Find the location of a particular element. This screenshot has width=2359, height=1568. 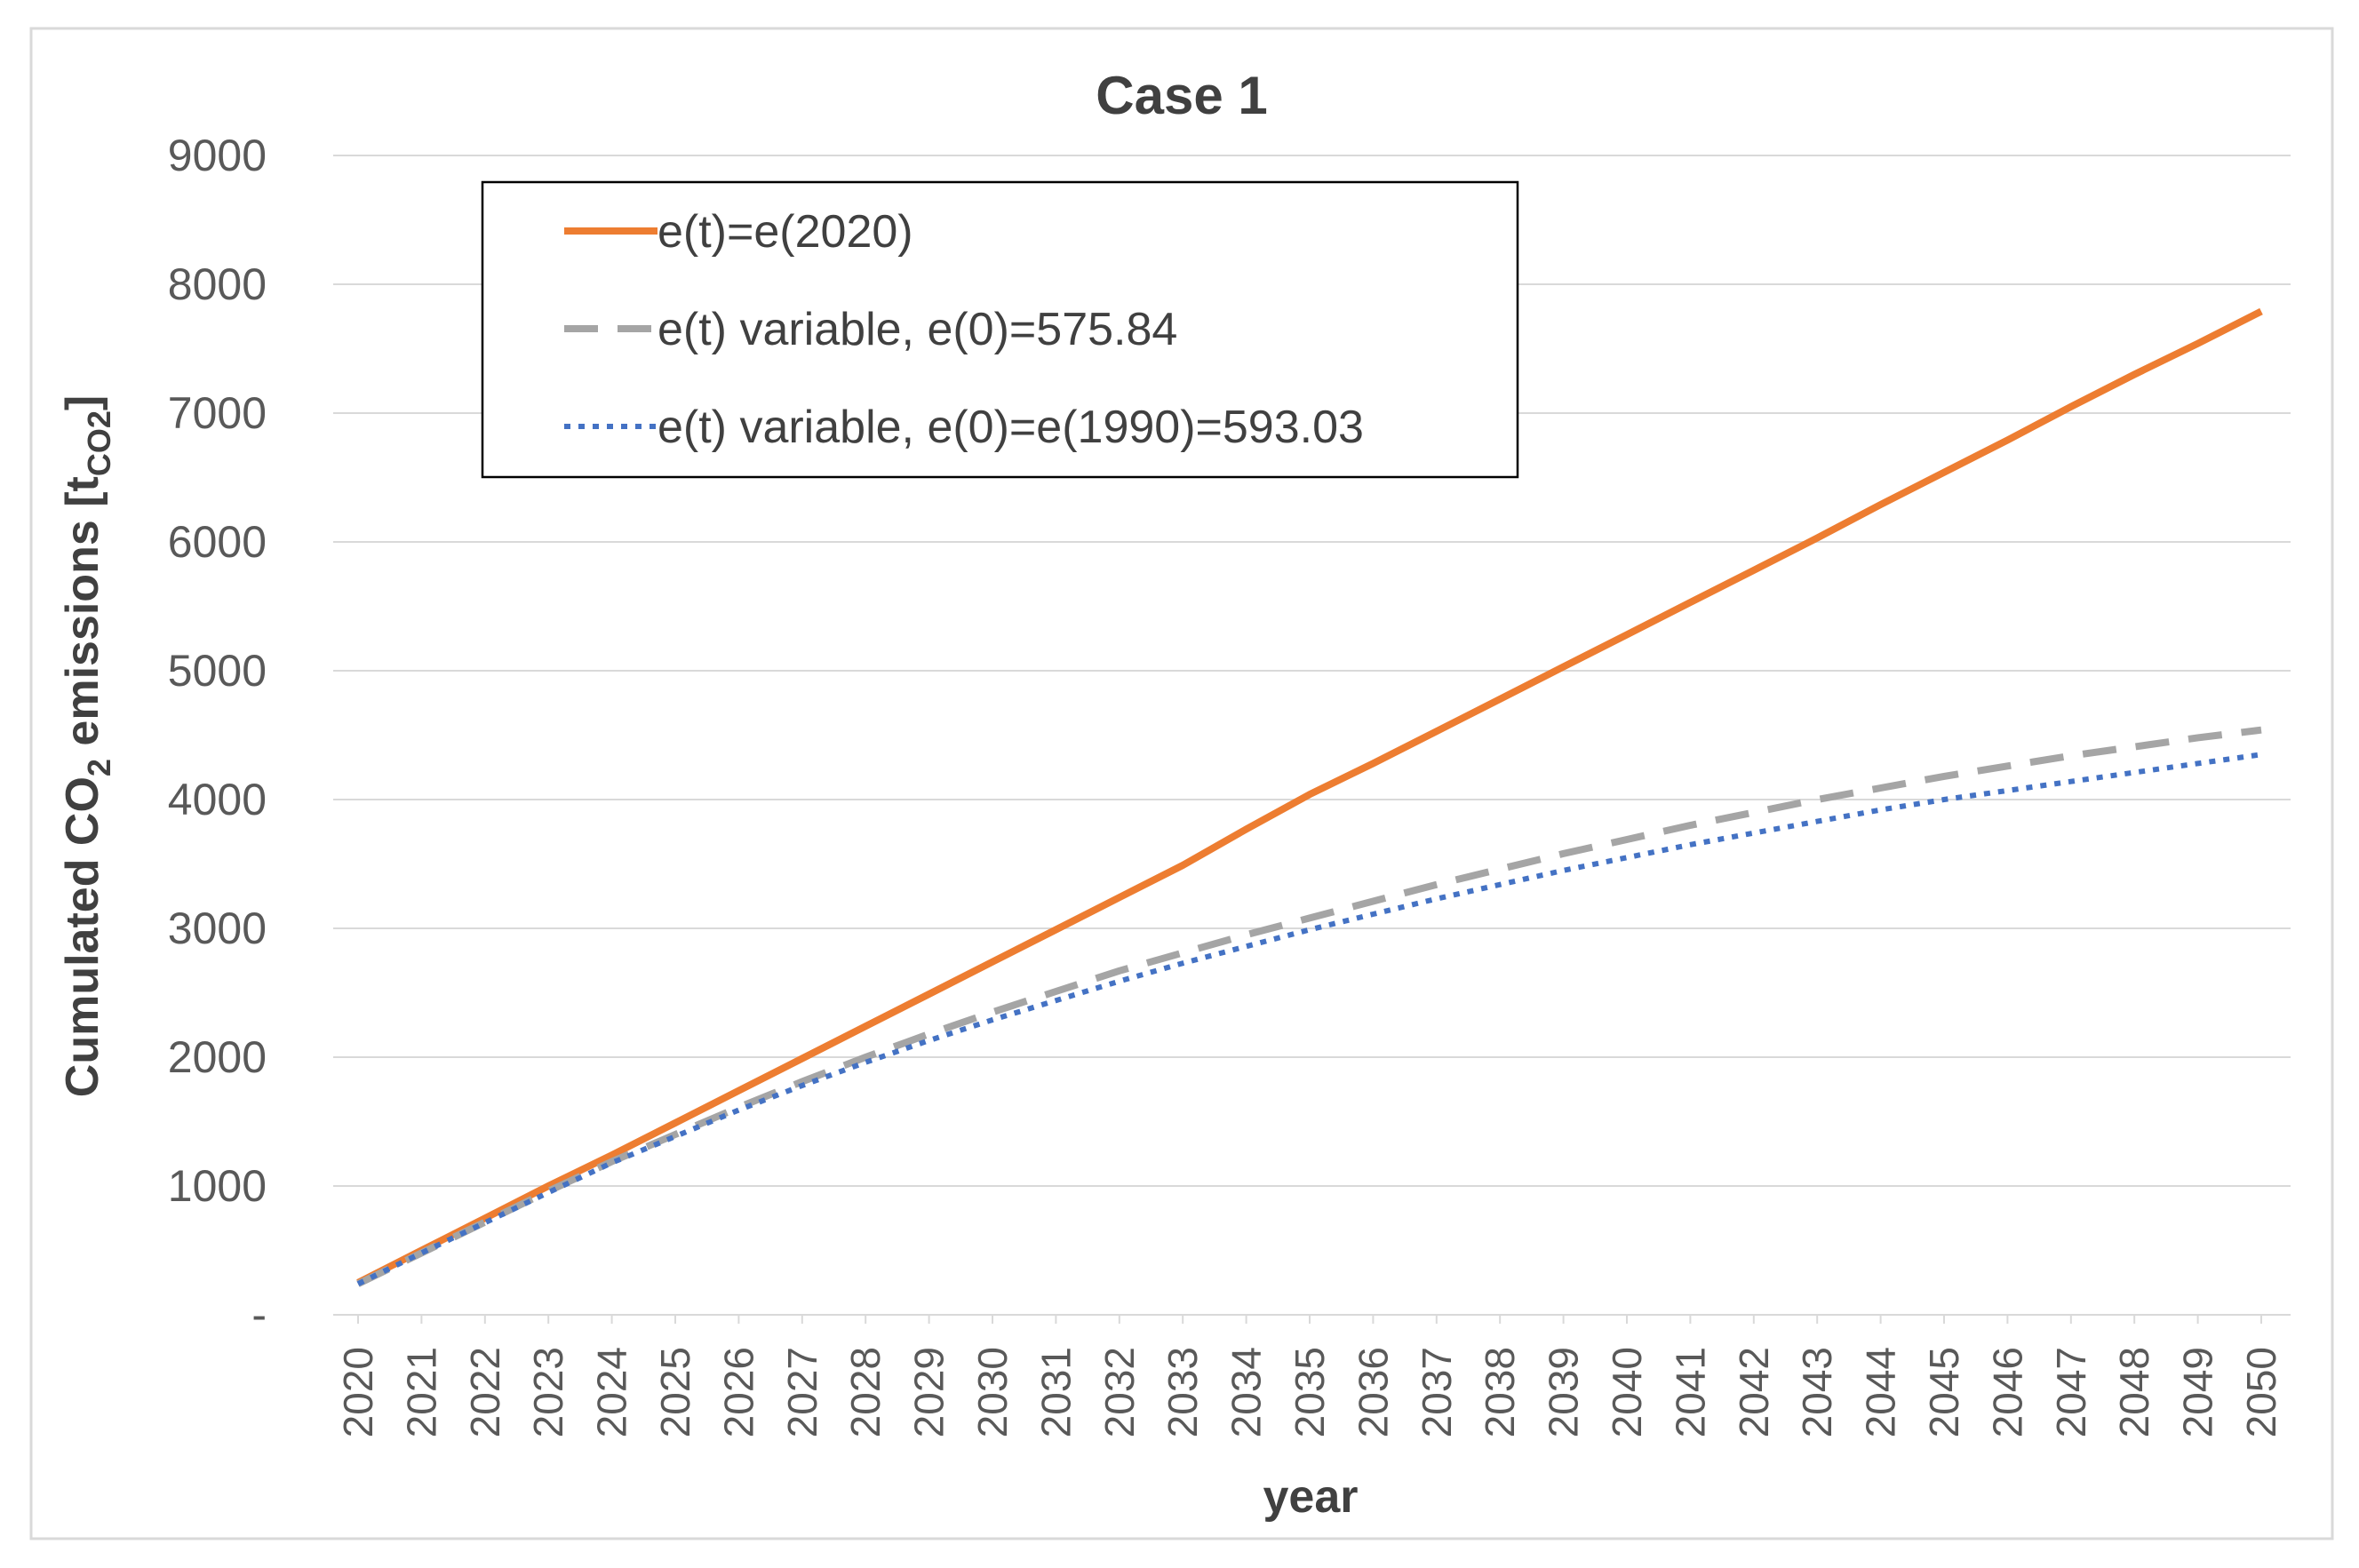

x-tick-label: 2035 is located at coordinates (1310, 1392).